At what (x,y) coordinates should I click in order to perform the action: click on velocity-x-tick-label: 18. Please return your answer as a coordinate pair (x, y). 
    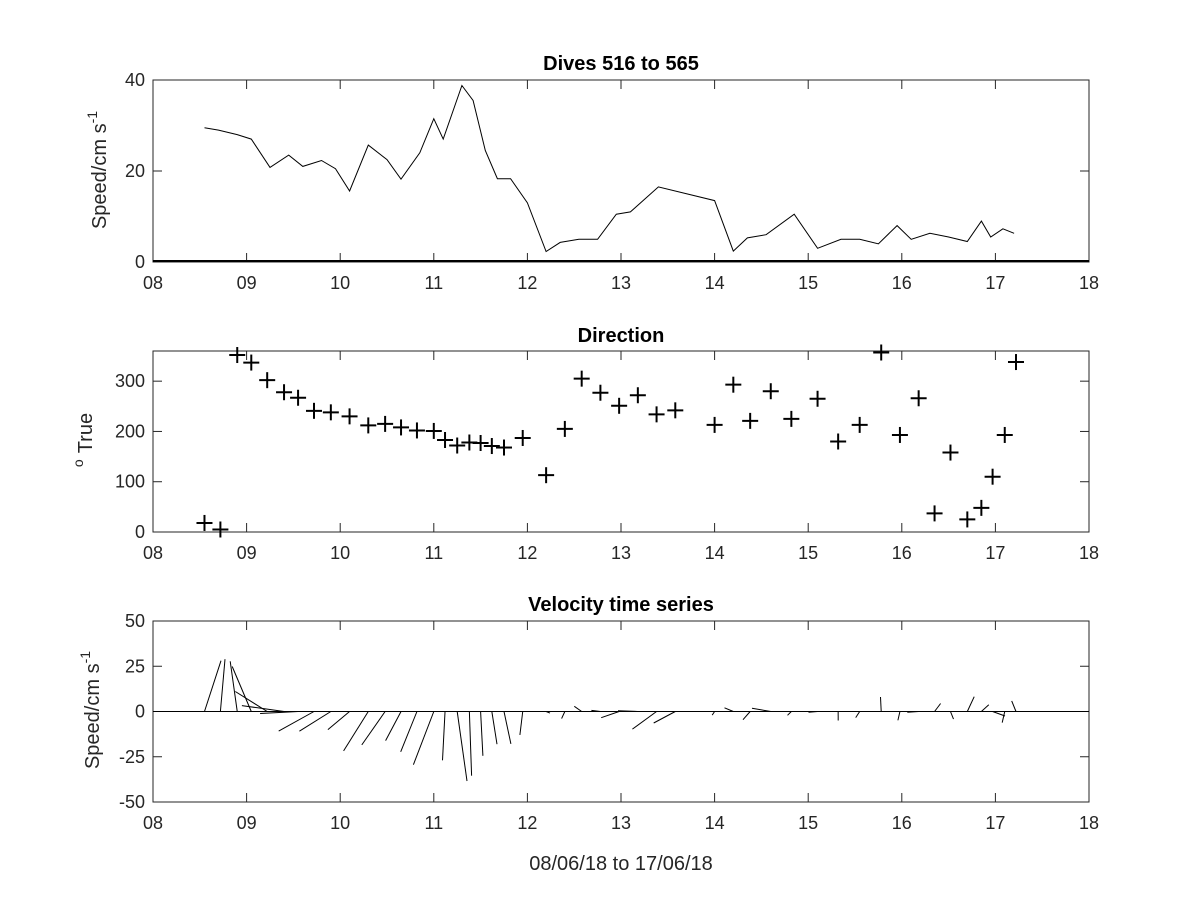
    Looking at the image, I should click on (1089, 823).